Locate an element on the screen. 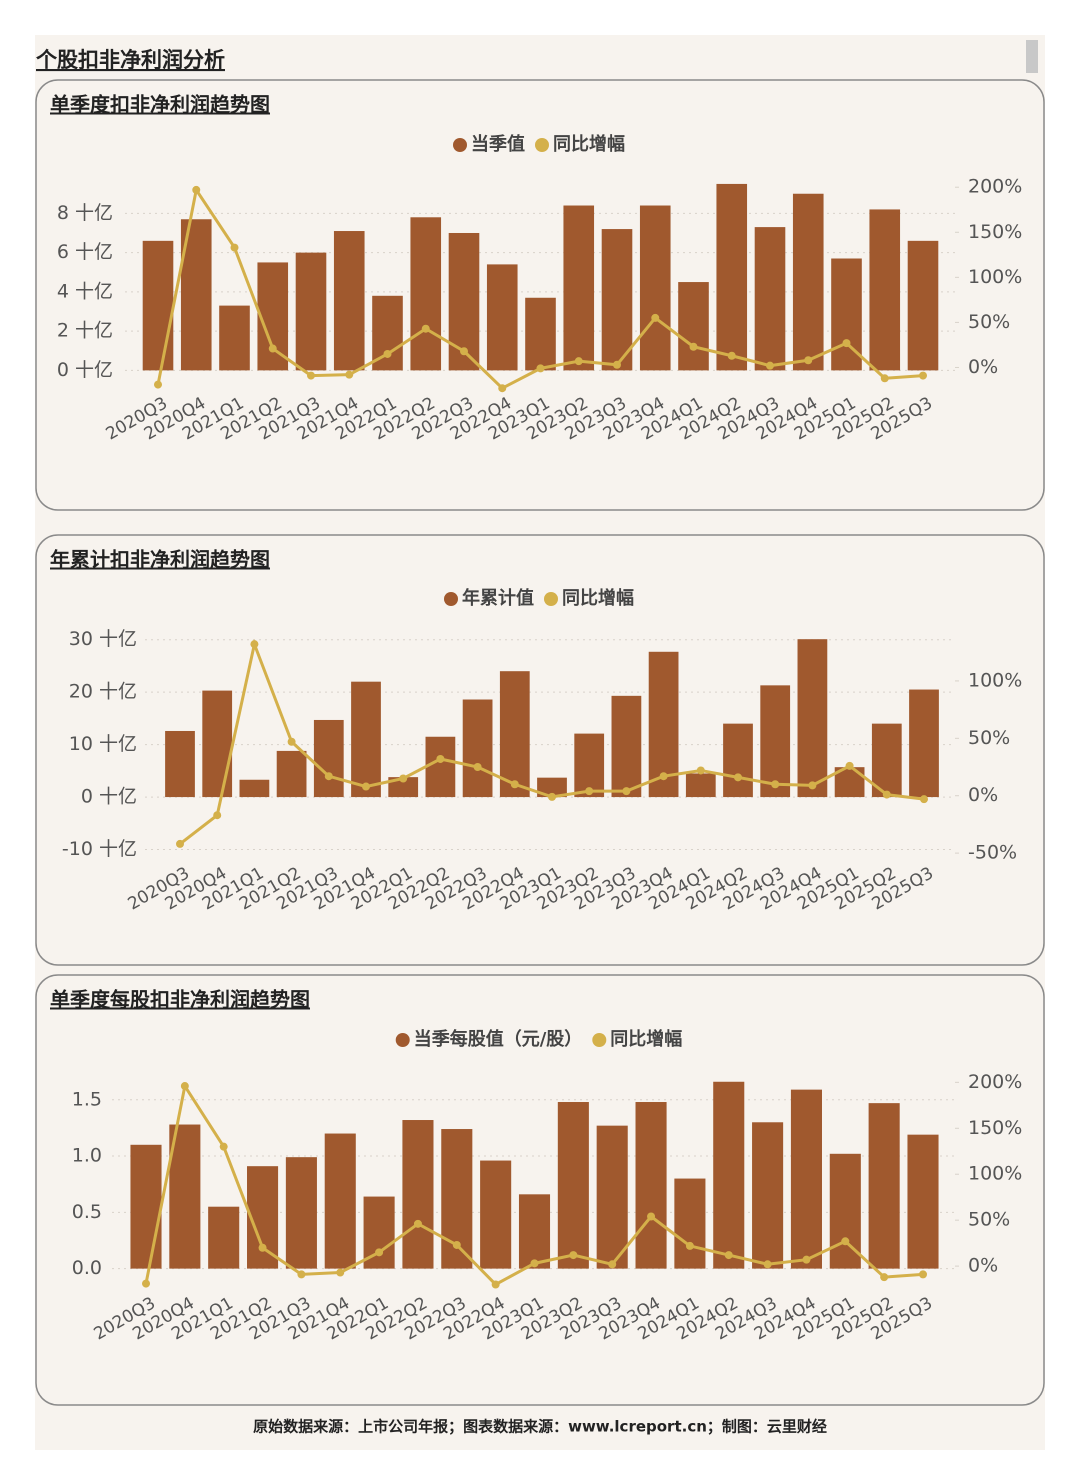  chart-title: 年累计扣非净利润趋势图 is located at coordinates (160, 560).